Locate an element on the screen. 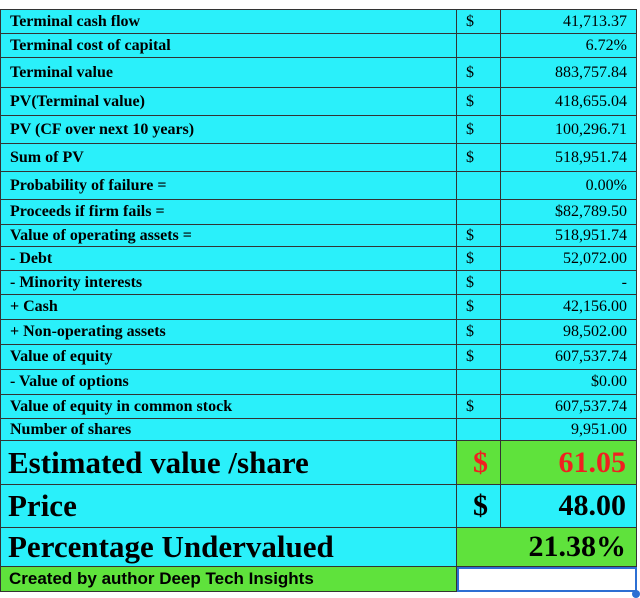  table-row: Terminal cash flow $ 41,713.37 is located at coordinates (318, 22).